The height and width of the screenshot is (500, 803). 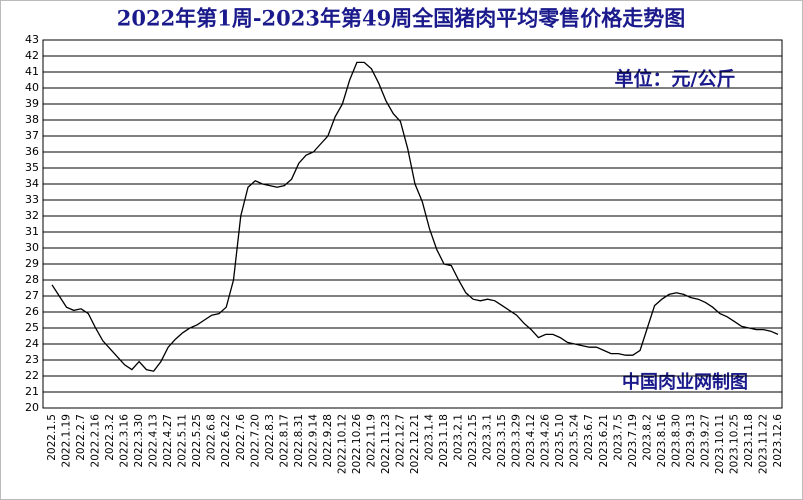 What do you see at coordinates (401, 18) in the screenshot?
I see `chart-title: 2022年第1周-2023年第49周全国猪肉平均零售价格走势图` at bounding box center [401, 18].